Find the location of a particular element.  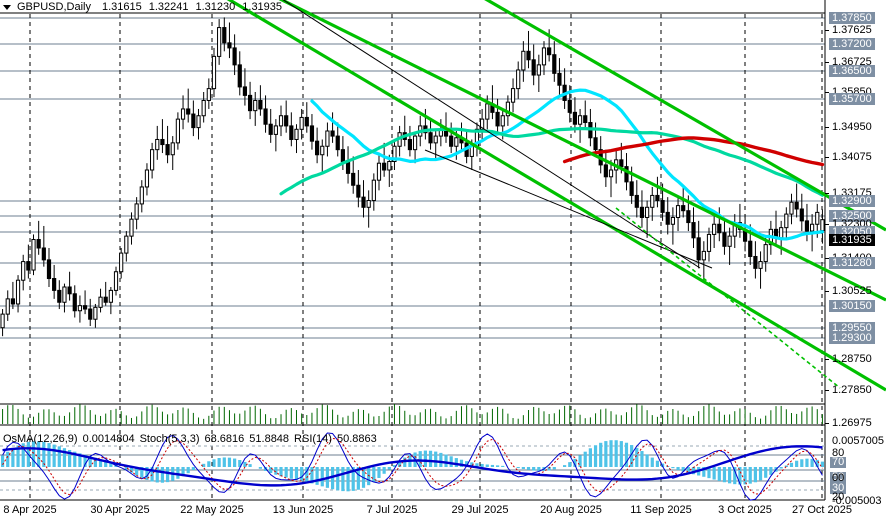

stoch-d-value: 51.8848 is located at coordinates (269, 439).